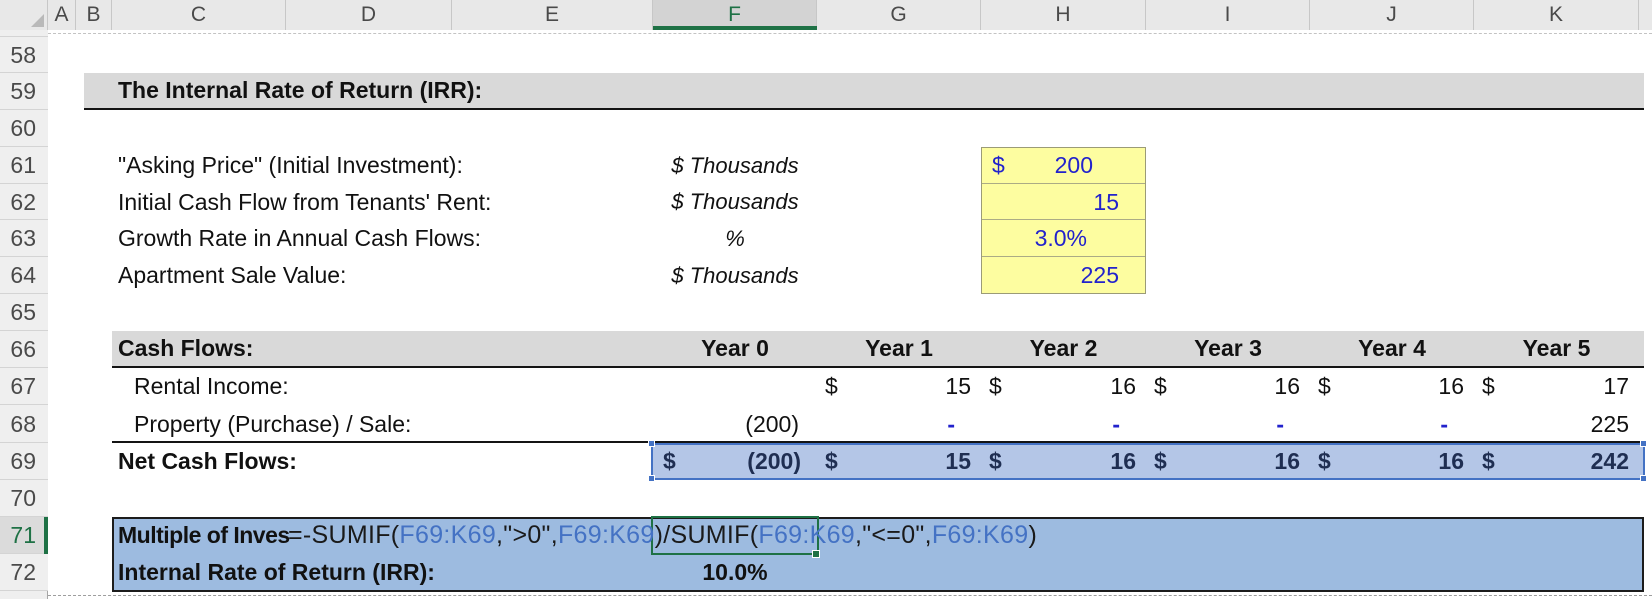 The width and height of the screenshot is (1652, 599). Describe the element at coordinates (1063, 165) in the screenshot. I see `input-asking-price: $ 200` at that location.